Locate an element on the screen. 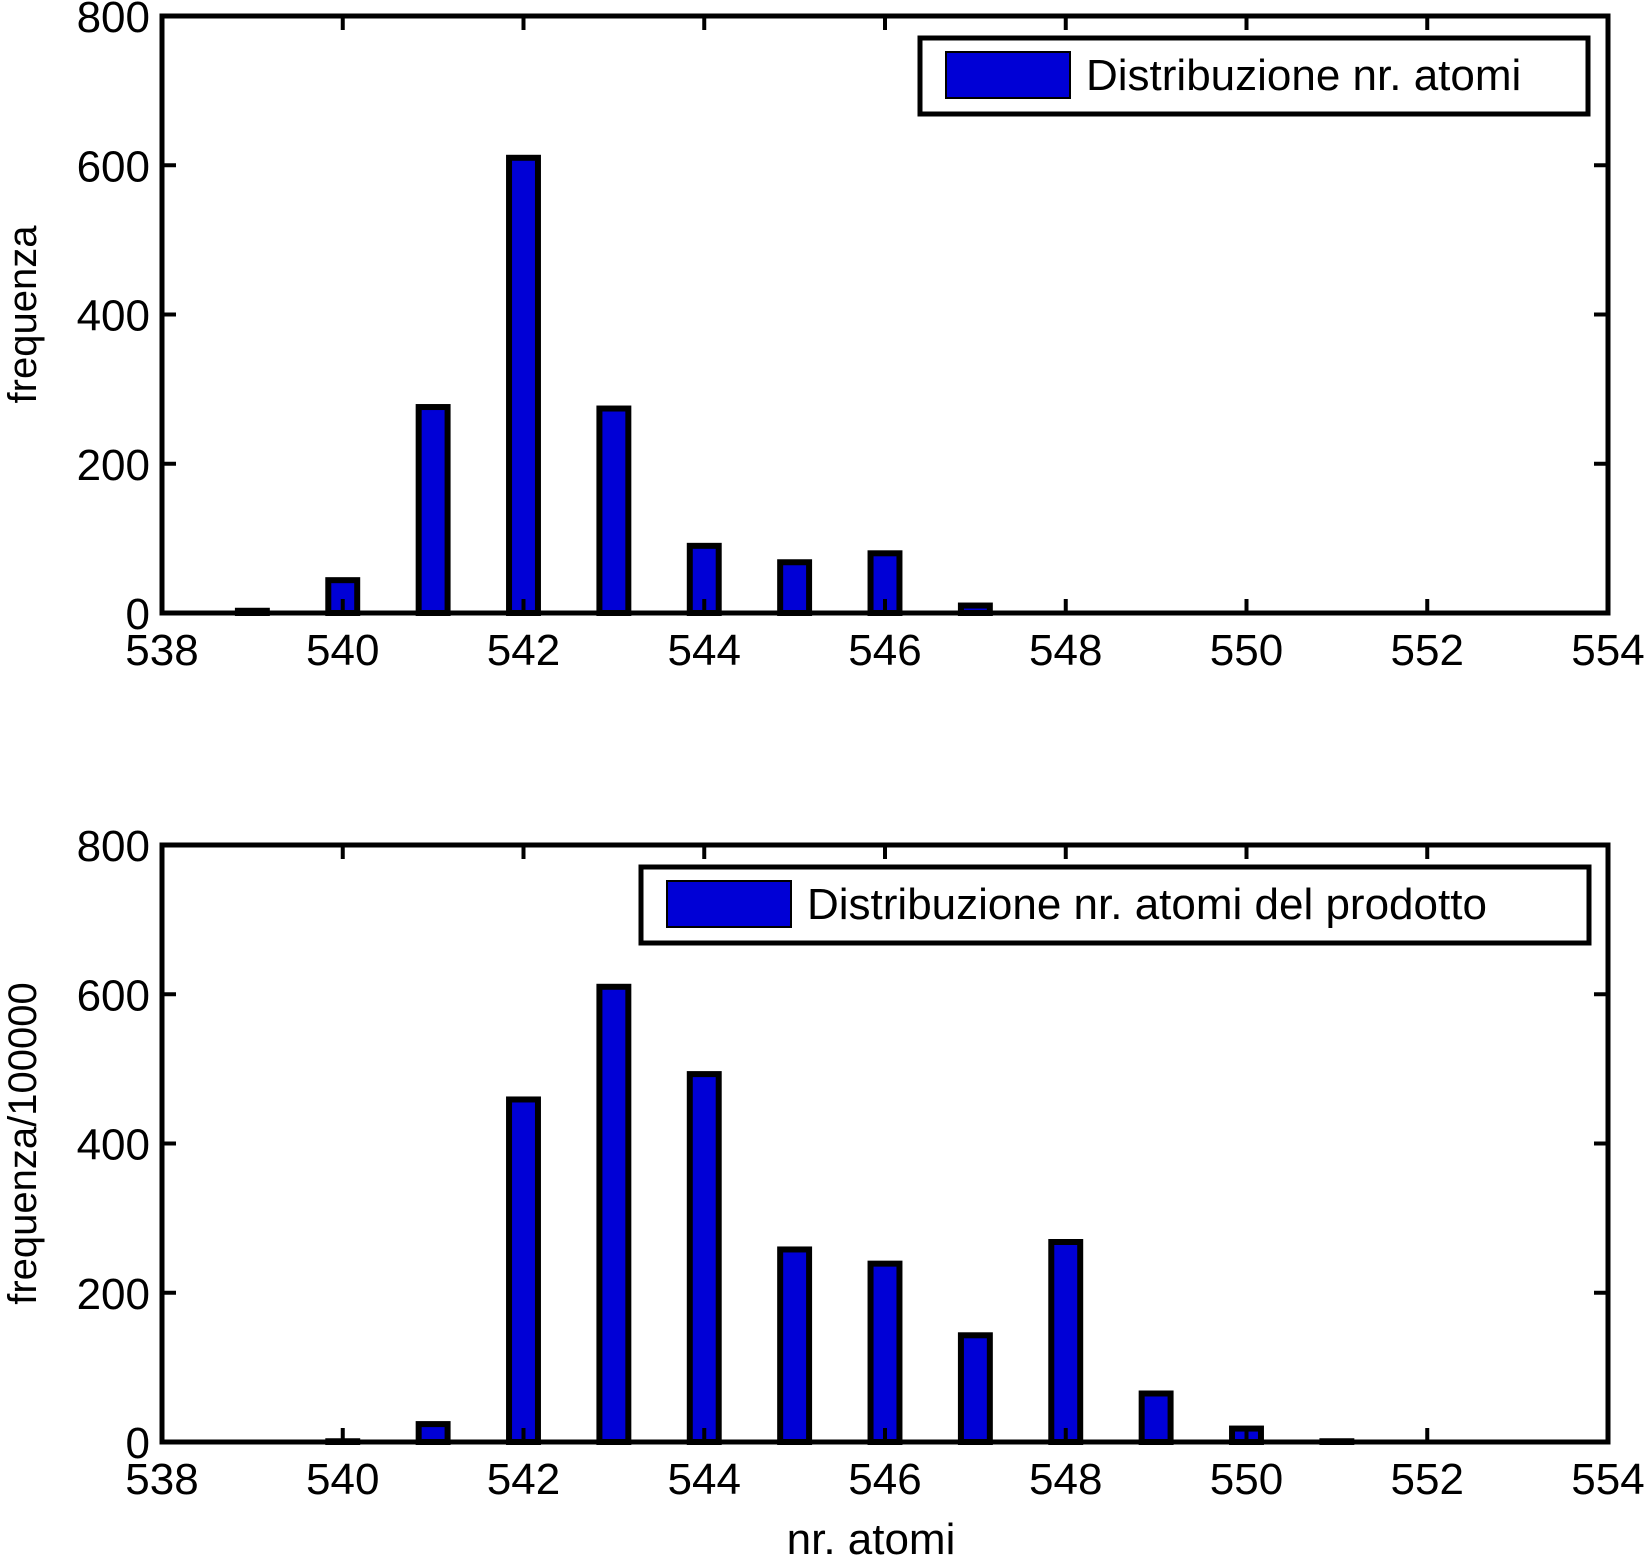 The height and width of the screenshot is (1560, 1649). legend-box is located at coordinates (1115, 905).